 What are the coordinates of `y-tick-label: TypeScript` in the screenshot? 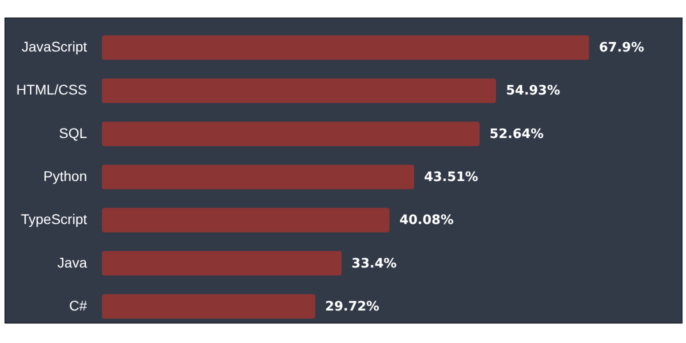 It's located at (54, 219).